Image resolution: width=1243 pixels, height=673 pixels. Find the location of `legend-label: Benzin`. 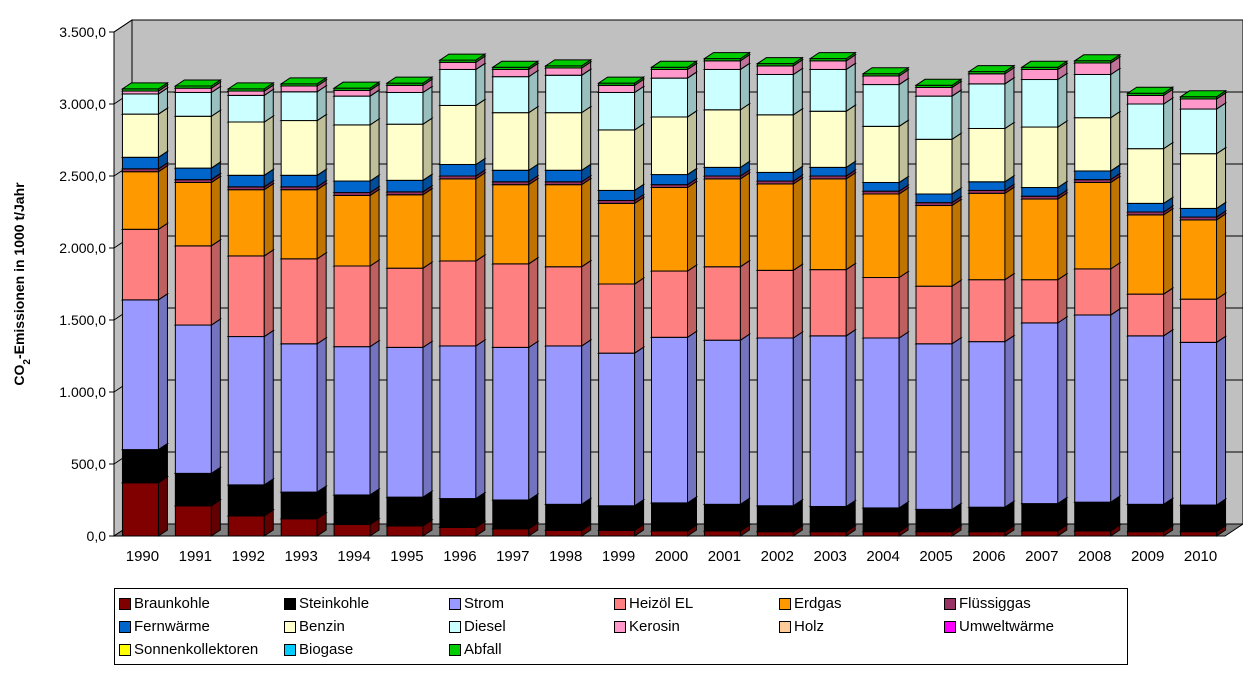

legend-label: Benzin is located at coordinates (322, 626).